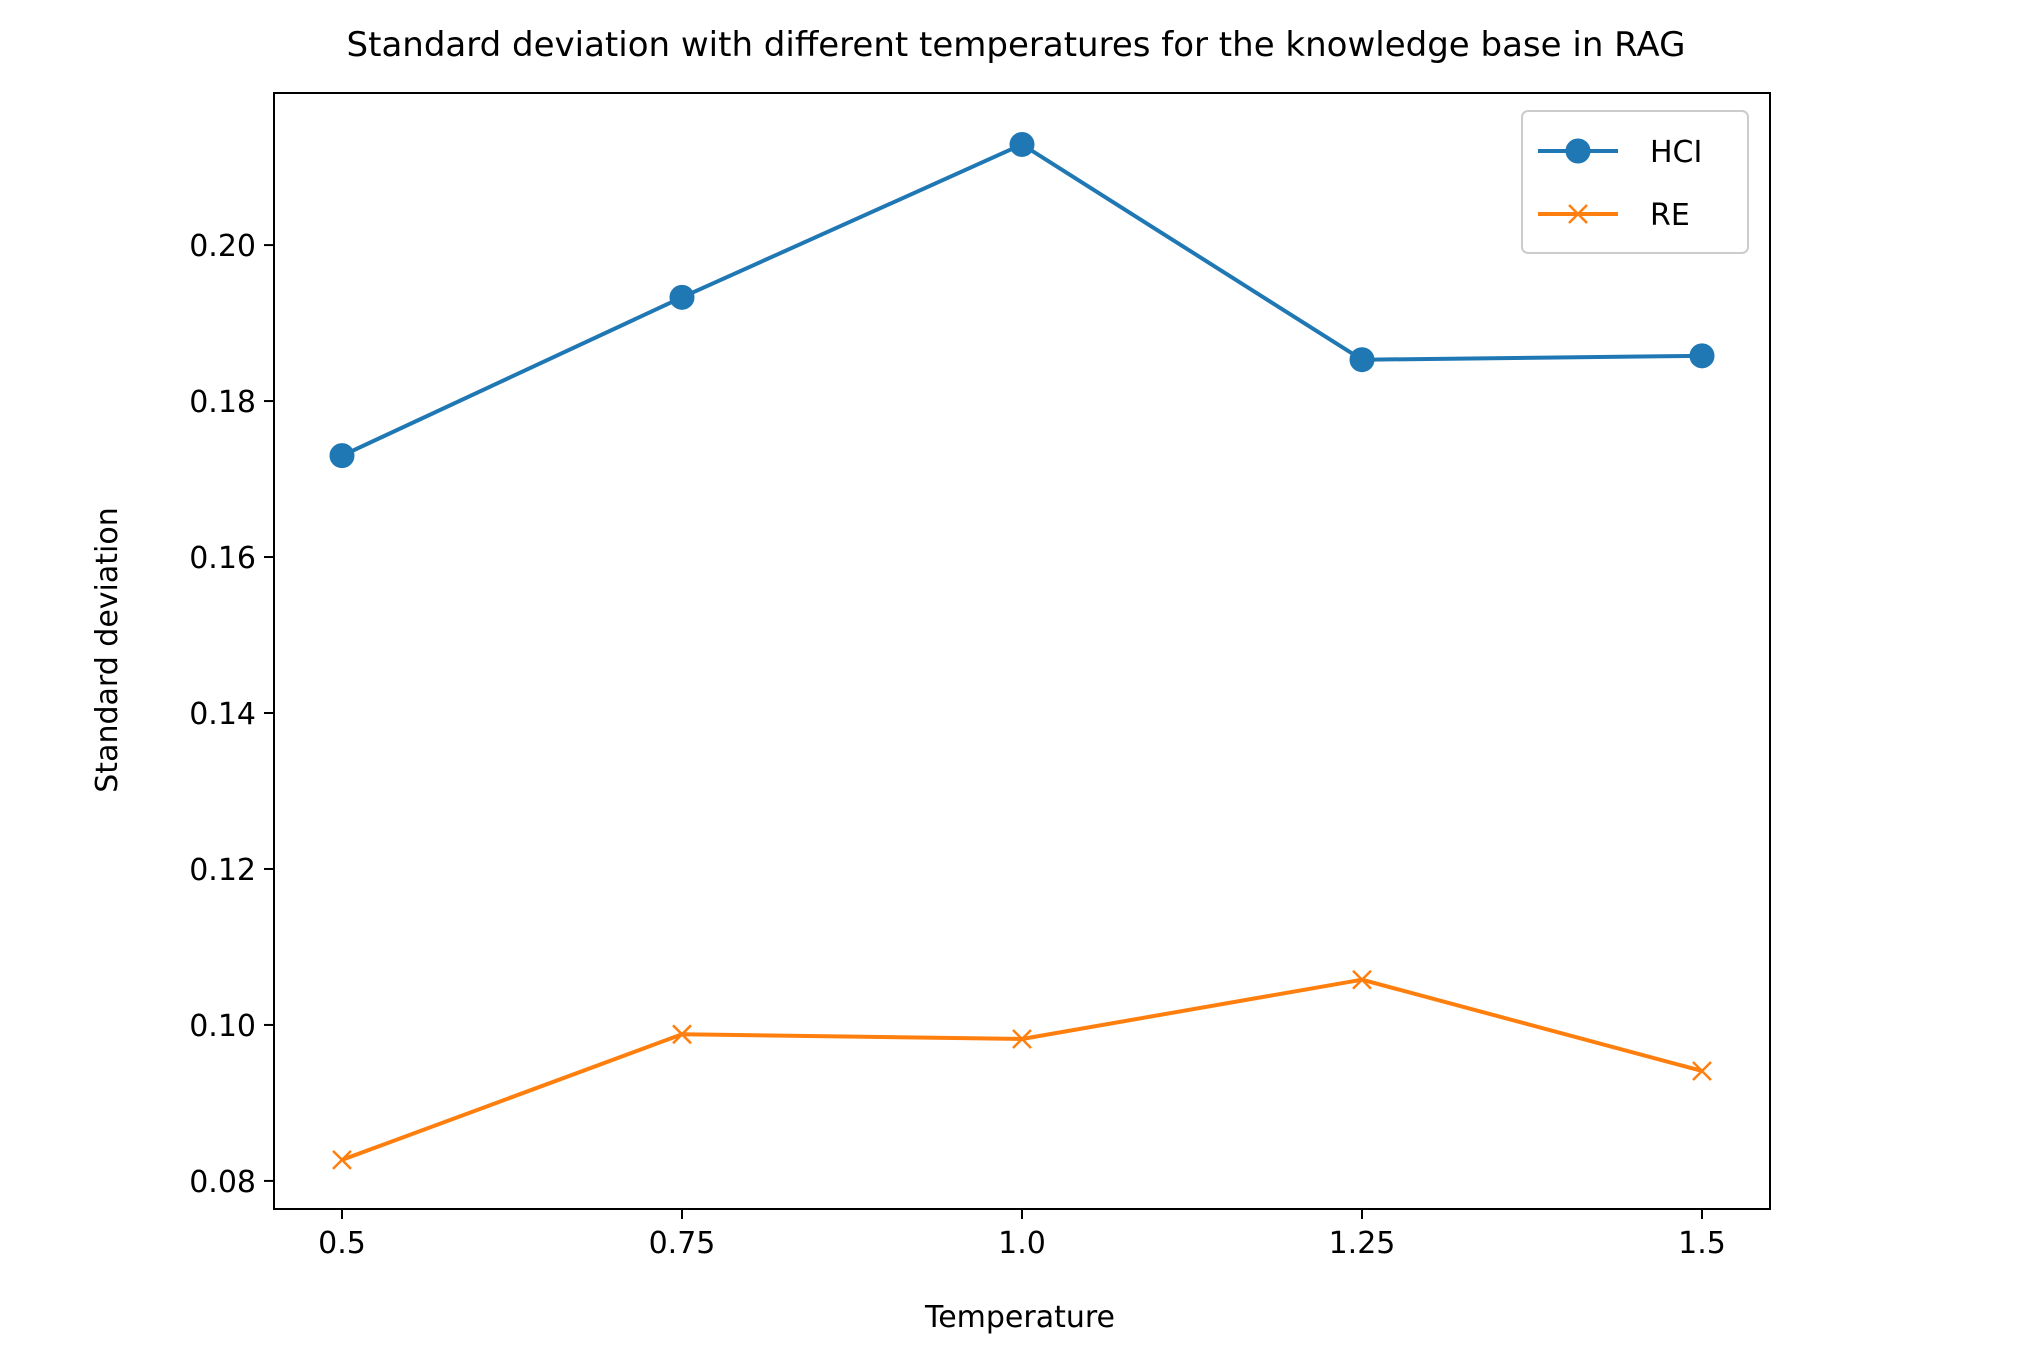  What do you see at coordinates (107, 649) in the screenshot?
I see `y-axis-label: Standard deviation` at bounding box center [107, 649].